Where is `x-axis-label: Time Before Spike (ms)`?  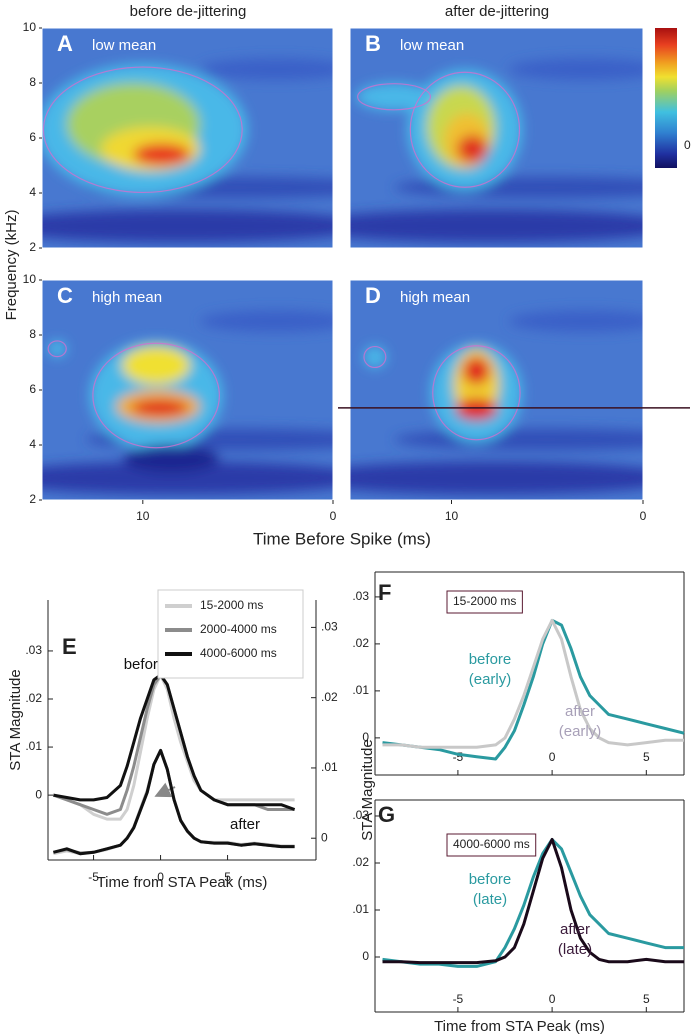
x-axis-label: Time Before Spike (ms) is located at coordinates (342, 538).